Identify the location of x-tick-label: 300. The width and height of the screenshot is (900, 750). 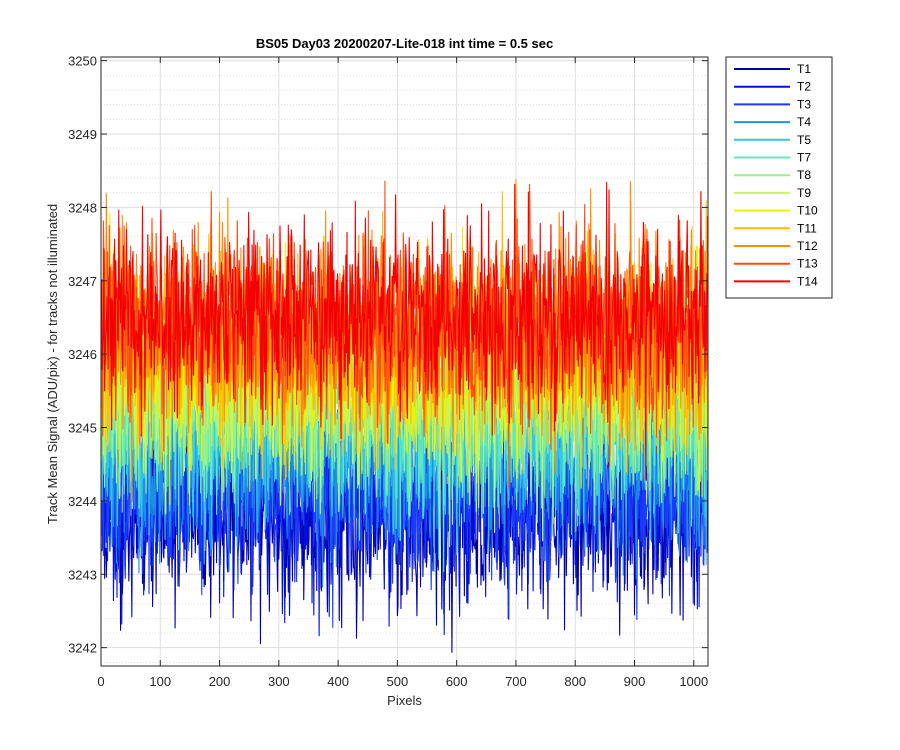
(279, 681).